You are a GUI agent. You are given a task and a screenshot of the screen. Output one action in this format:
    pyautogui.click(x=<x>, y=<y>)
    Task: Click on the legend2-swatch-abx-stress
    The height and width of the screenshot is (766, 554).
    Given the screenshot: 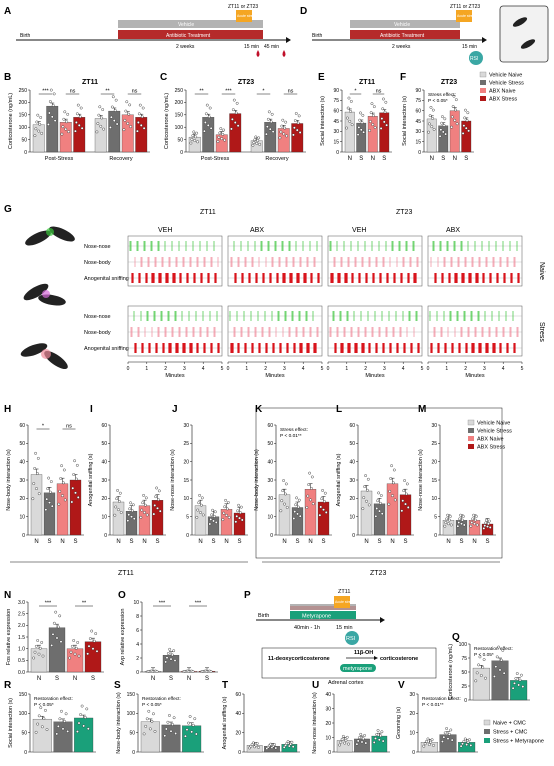 What is the action you would take?
    pyautogui.click(x=471, y=446)
    